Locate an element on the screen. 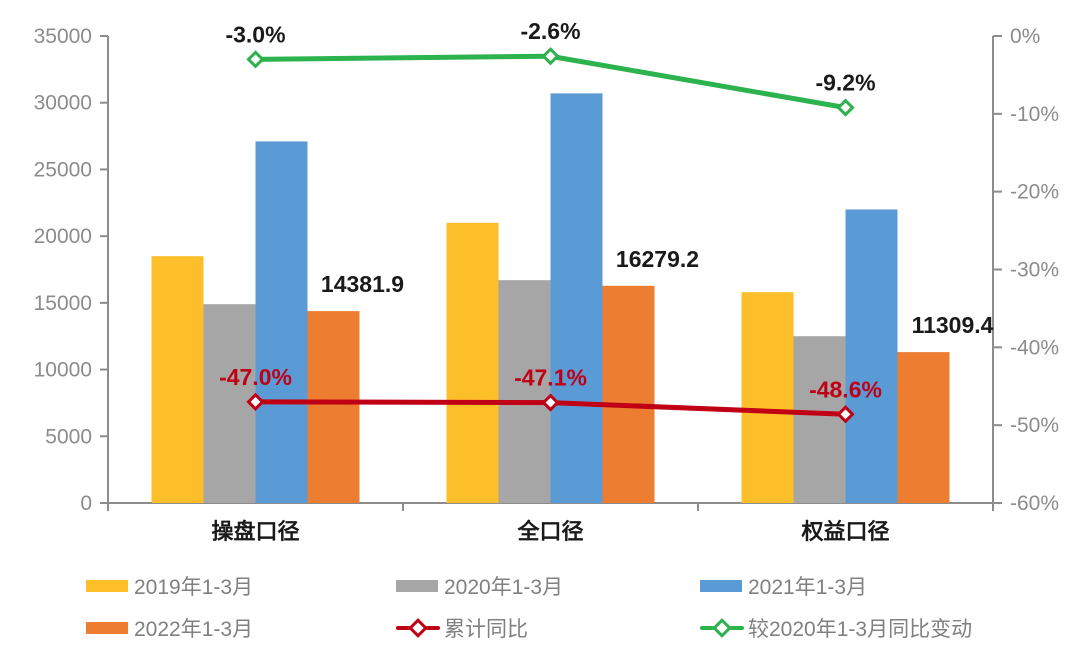 This screenshot has width=1080, height=659. line-data-label: -47.1% is located at coordinates (550, 378).